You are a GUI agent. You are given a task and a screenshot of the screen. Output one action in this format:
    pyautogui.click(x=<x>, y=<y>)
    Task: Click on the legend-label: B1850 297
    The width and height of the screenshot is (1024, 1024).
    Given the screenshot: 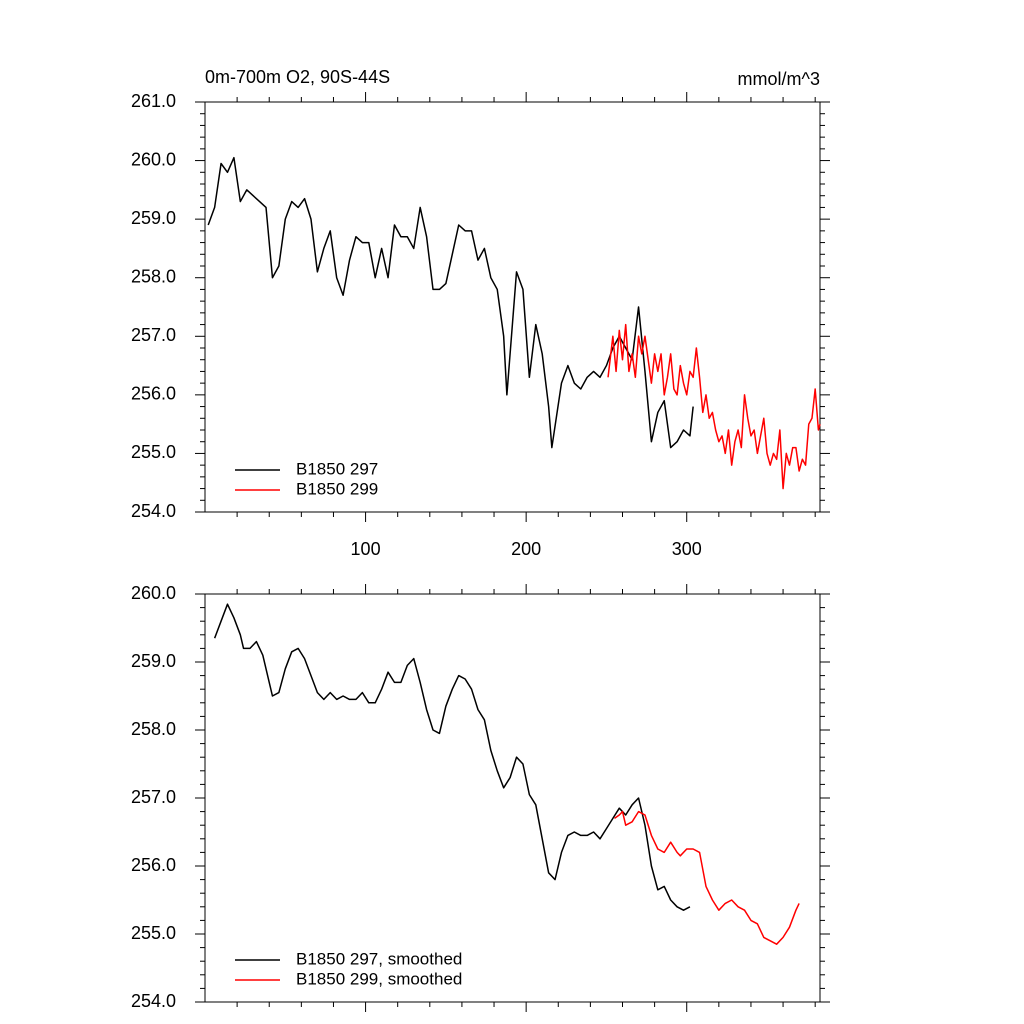 What is the action you would take?
    pyautogui.click(x=337, y=468)
    